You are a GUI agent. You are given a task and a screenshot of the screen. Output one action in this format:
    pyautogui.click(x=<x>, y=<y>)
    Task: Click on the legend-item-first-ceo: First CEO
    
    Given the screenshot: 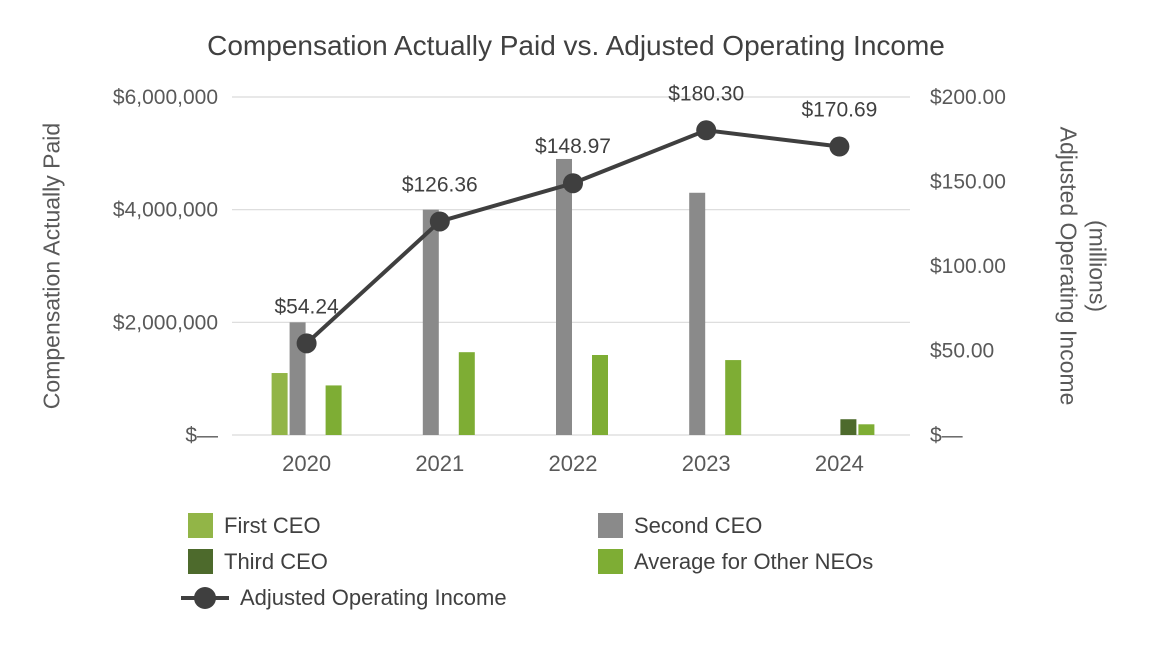 What is the action you would take?
    pyautogui.click(x=254, y=525)
    